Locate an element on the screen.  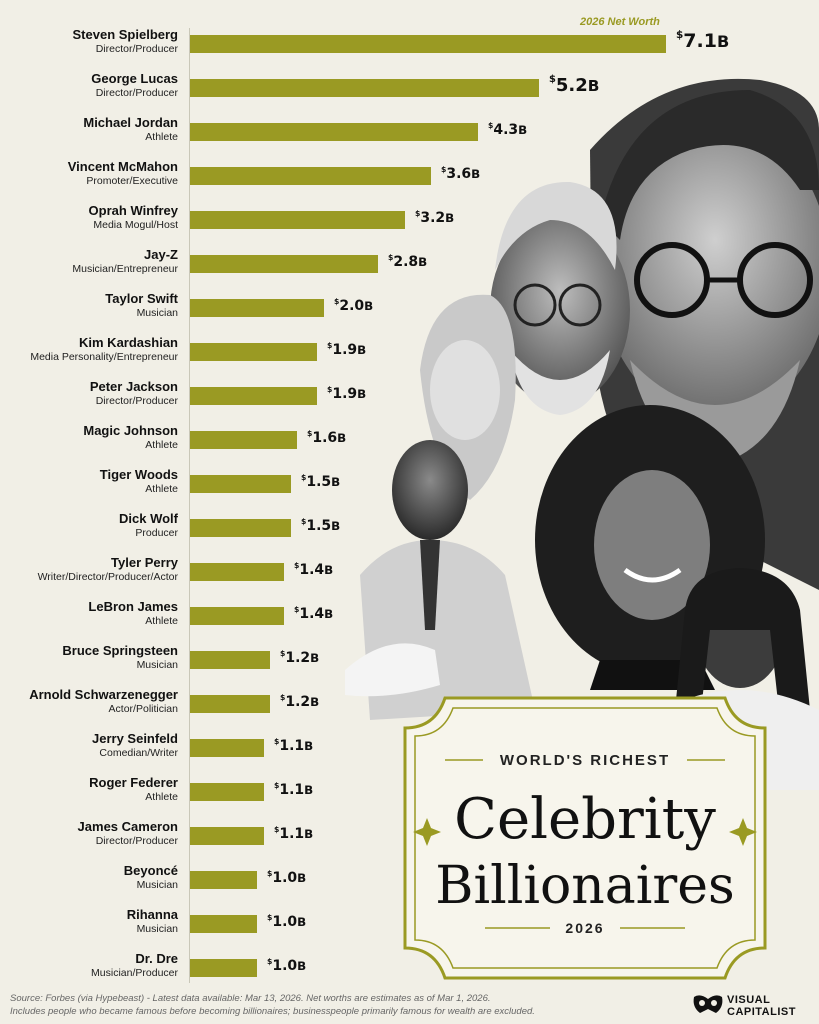
value-number: 1.9 is located at coordinates (345, 393).